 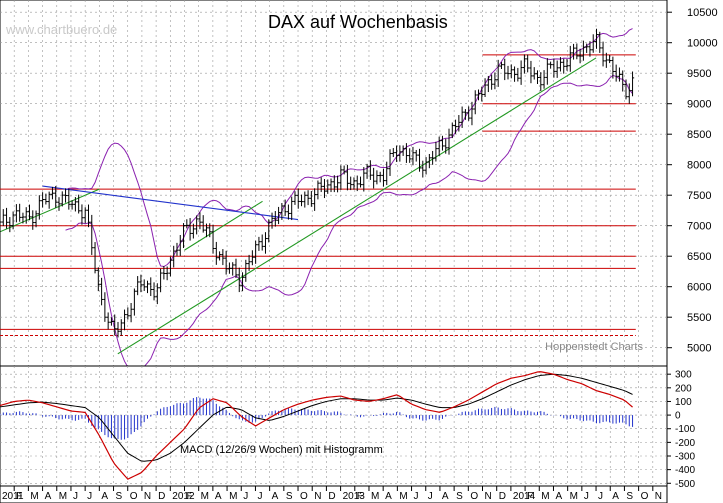 I want to click on macd-title: MACD (12/26/9 Wochen) mit Histogramm, so click(x=281, y=450).